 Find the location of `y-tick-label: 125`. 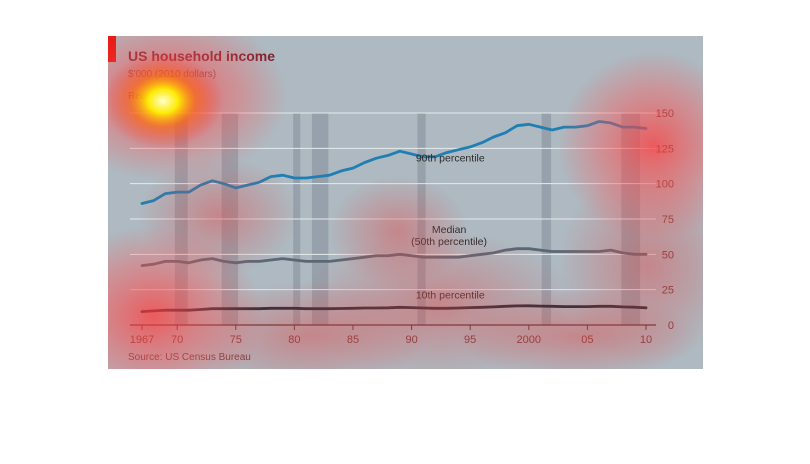

y-tick-label: 125 is located at coordinates (665, 149).